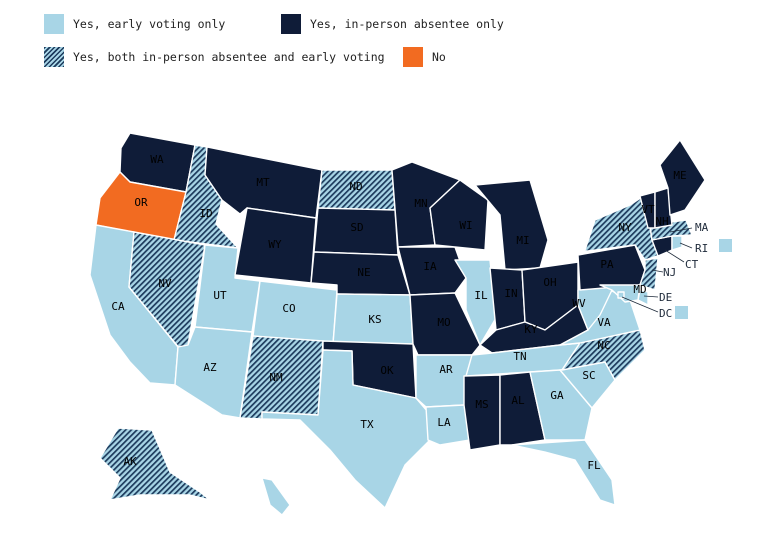 This screenshot has width=781, height=534. What do you see at coordinates (557, 395) in the screenshot?
I see `label-GA: GA` at bounding box center [557, 395].